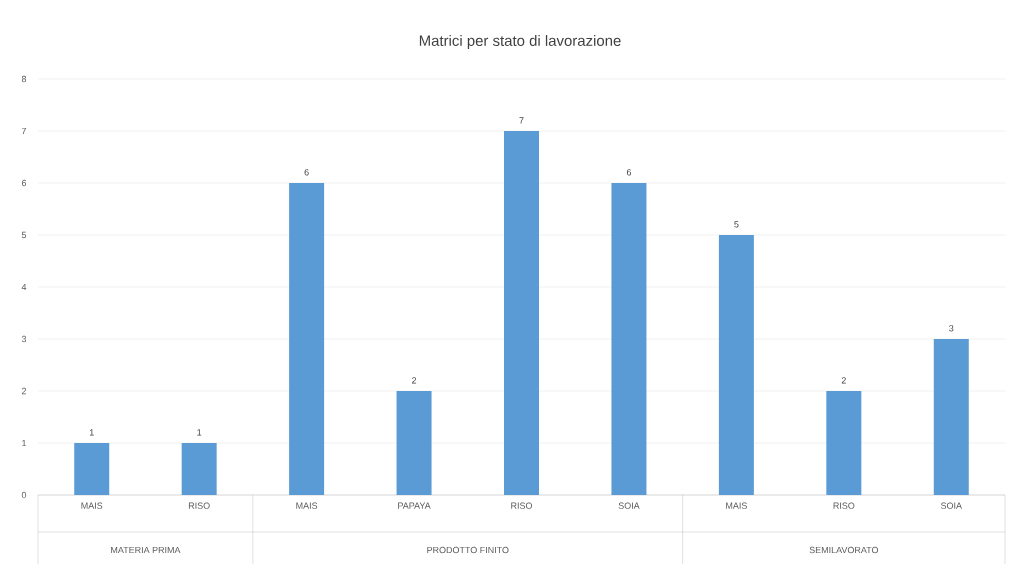  Describe the element at coordinates (24, 495) in the screenshot. I see `y-tick-label: 0` at that location.